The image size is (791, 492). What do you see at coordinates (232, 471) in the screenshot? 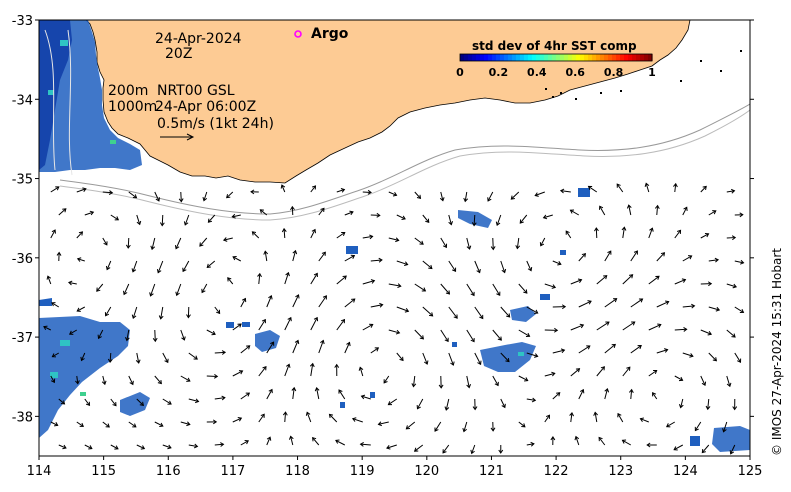
I see `x-tick-label: 117` at bounding box center [232, 471].